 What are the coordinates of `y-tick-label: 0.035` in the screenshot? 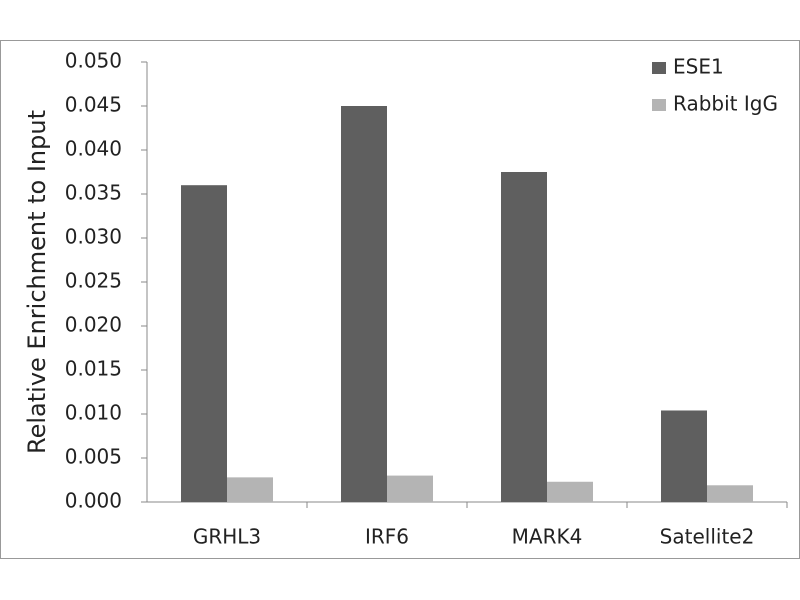 It's located at (93, 193).